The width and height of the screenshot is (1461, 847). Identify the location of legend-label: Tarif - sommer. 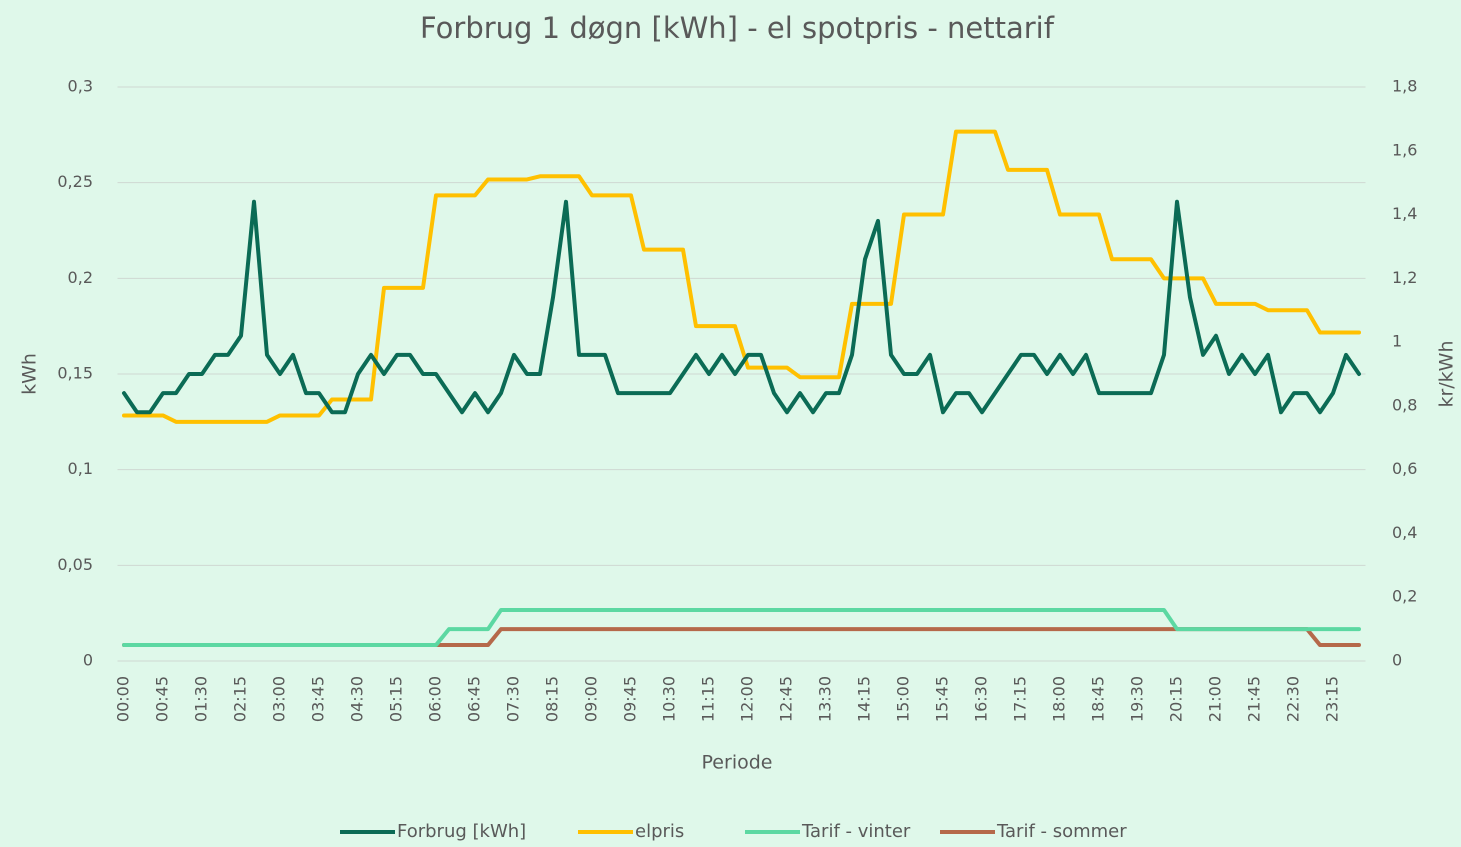
(1061, 831).